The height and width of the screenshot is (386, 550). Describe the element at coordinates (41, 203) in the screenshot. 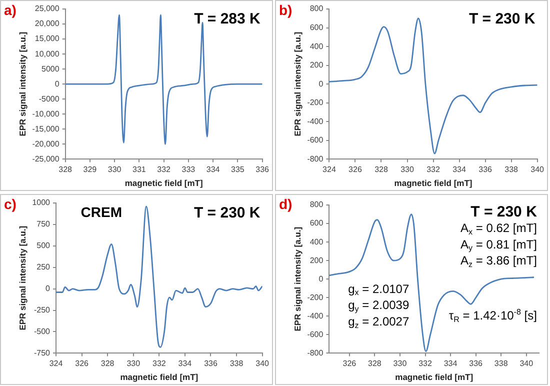

I see `y-tick-label: 1000` at that location.